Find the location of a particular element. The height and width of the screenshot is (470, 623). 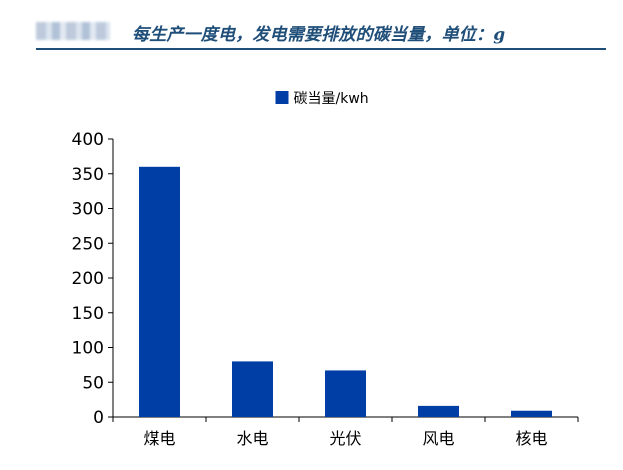

legend-label: 碳当量/kwh is located at coordinates (331, 99).